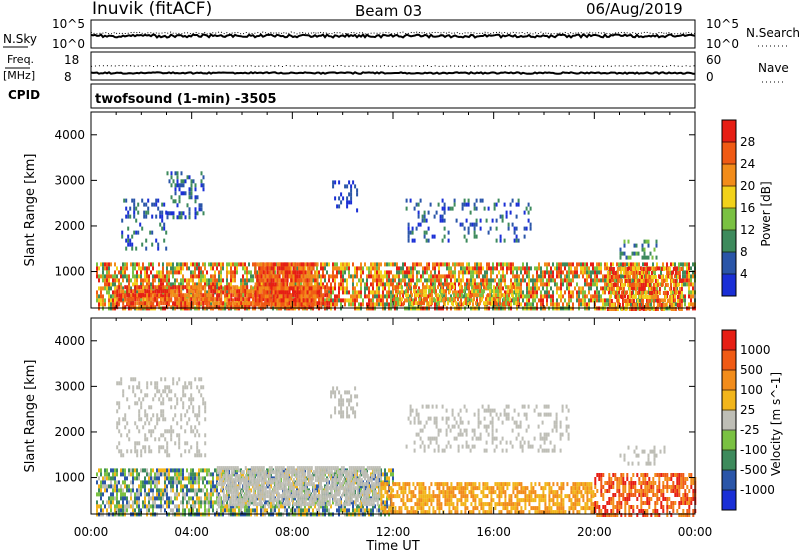 The width and height of the screenshot is (800, 554). What do you see at coordinates (722, 24) in the screenshot?
I see `noise-right-tick-top: 10^5` at bounding box center [722, 24].